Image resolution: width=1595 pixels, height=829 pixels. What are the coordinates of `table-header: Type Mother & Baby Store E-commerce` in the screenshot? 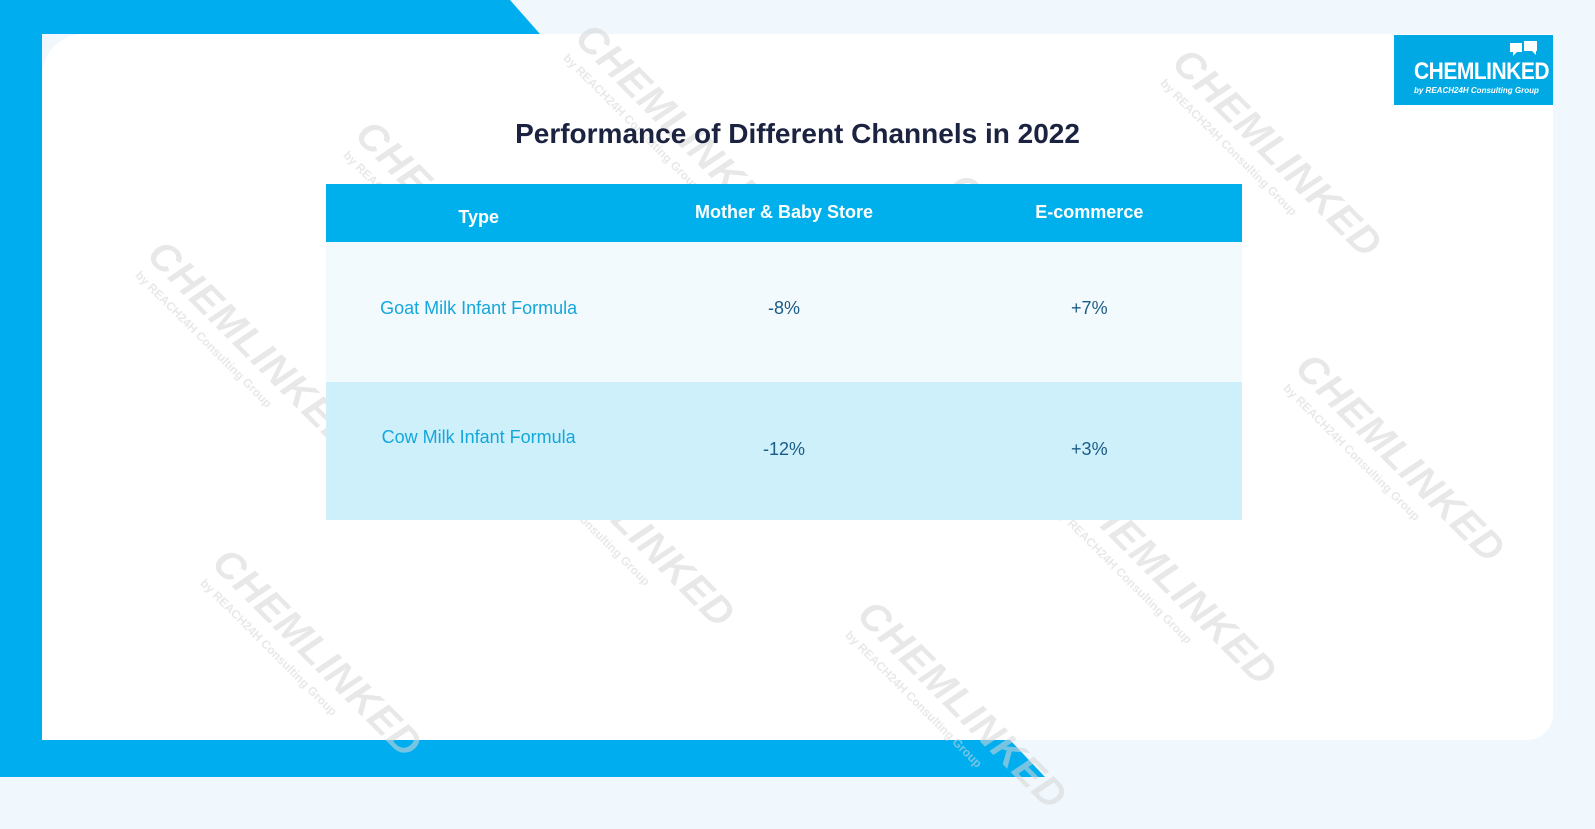 It's located at (784, 213).